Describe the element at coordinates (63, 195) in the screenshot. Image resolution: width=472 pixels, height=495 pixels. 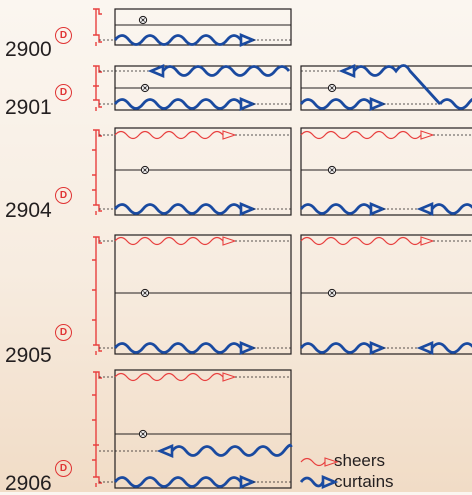
I see `d-badge-2904: D` at that location.